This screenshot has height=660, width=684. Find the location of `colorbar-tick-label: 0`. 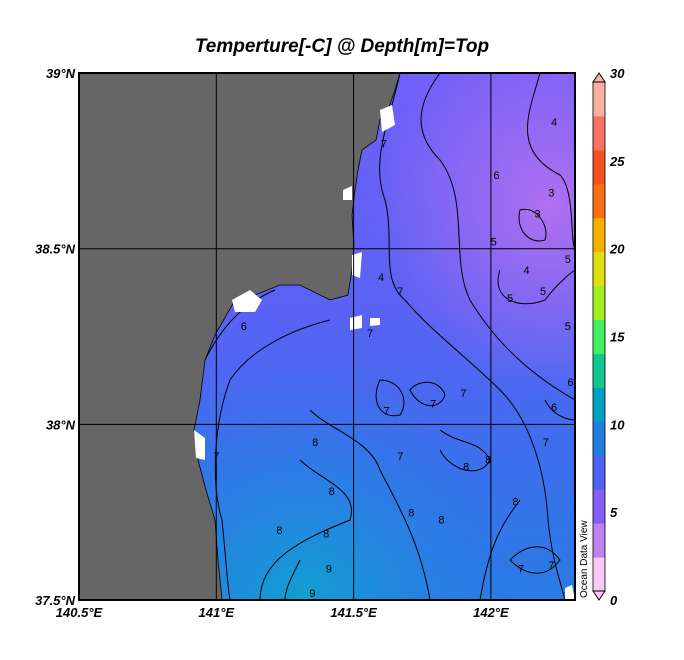

colorbar-tick-label: 0 is located at coordinates (614, 600).